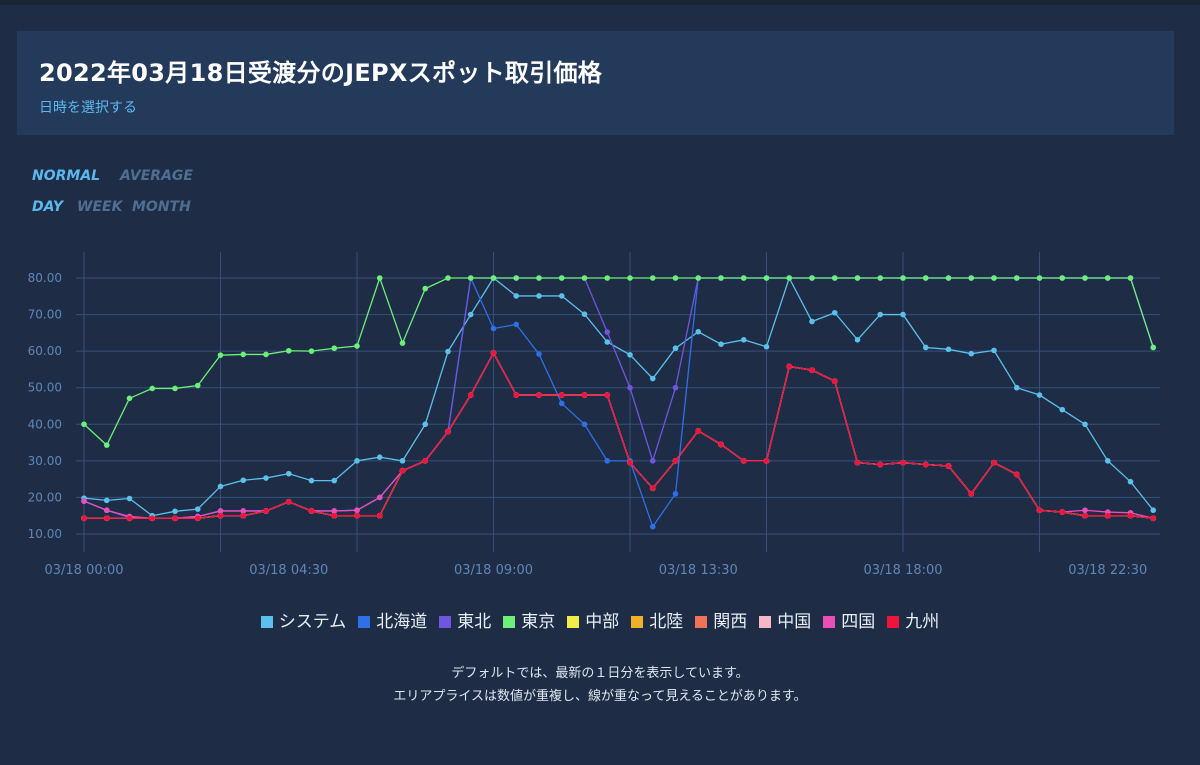  I want to click on x-tick-label: 03/18 13:30, so click(698, 570).